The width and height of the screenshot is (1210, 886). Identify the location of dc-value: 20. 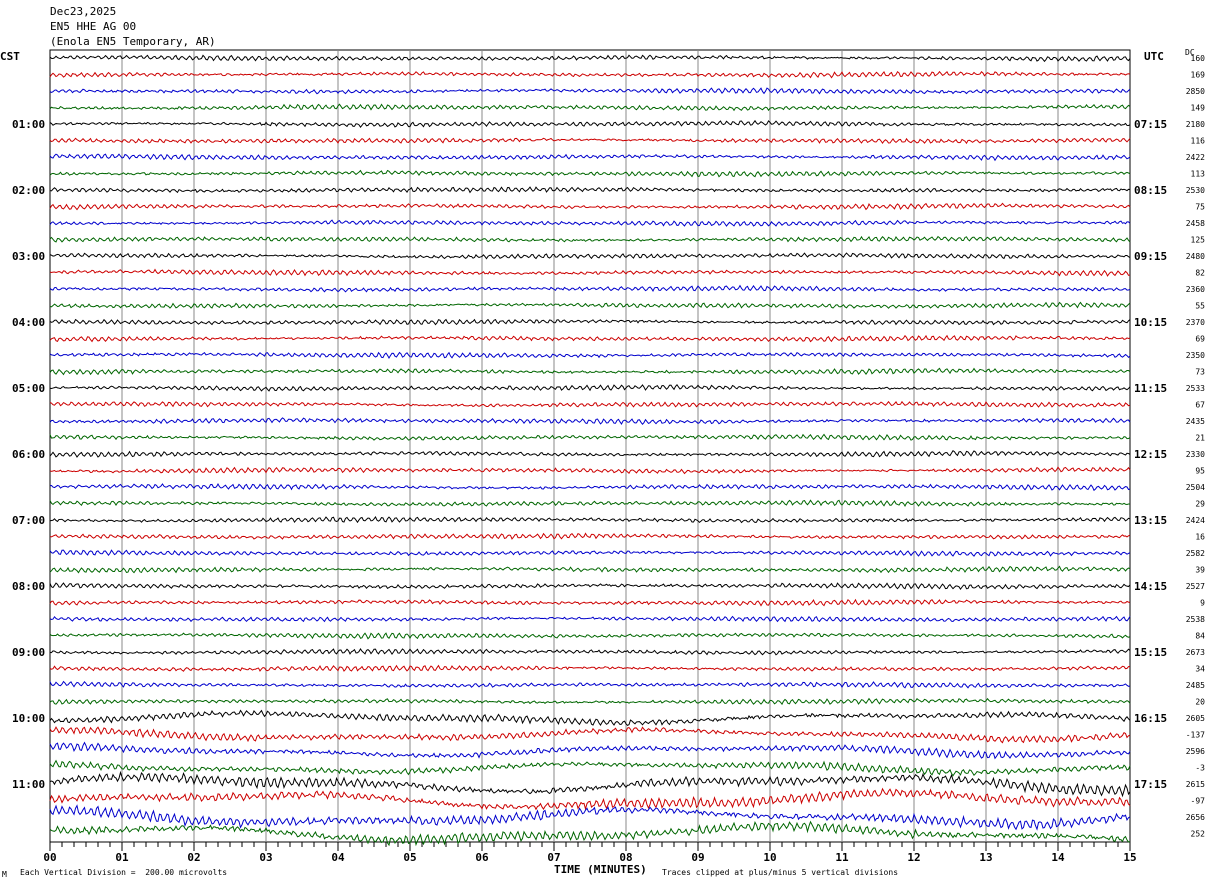
(1200, 702).